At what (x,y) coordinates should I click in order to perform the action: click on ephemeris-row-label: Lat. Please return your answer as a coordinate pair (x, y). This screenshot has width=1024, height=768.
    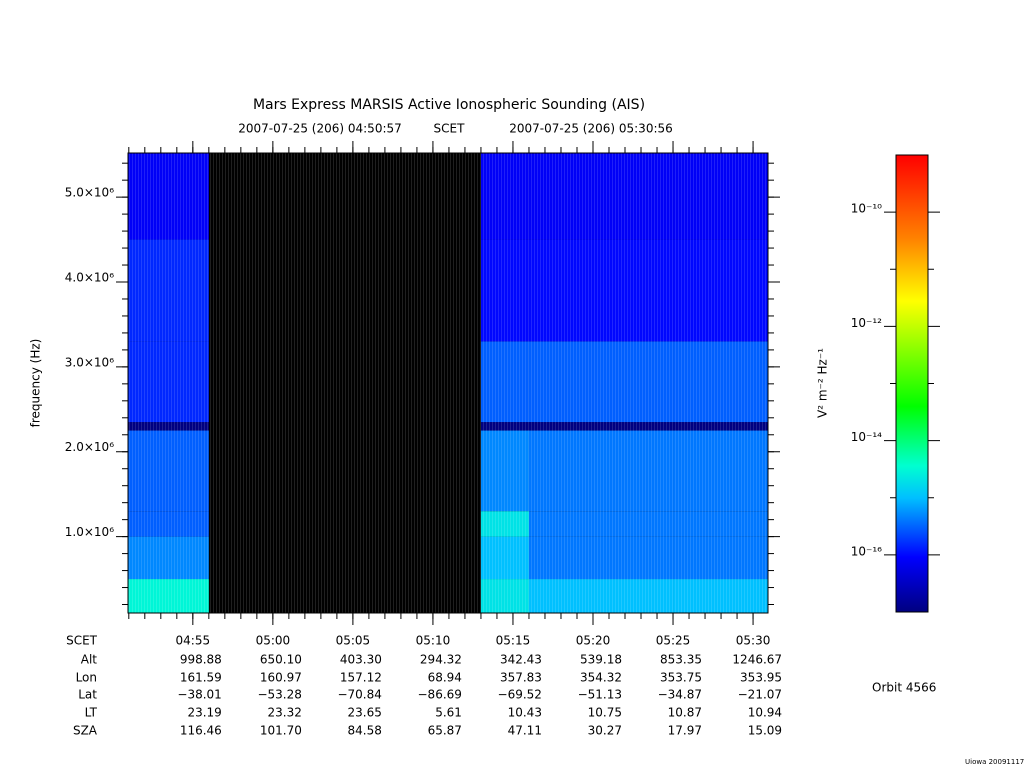
    Looking at the image, I should click on (87, 695).